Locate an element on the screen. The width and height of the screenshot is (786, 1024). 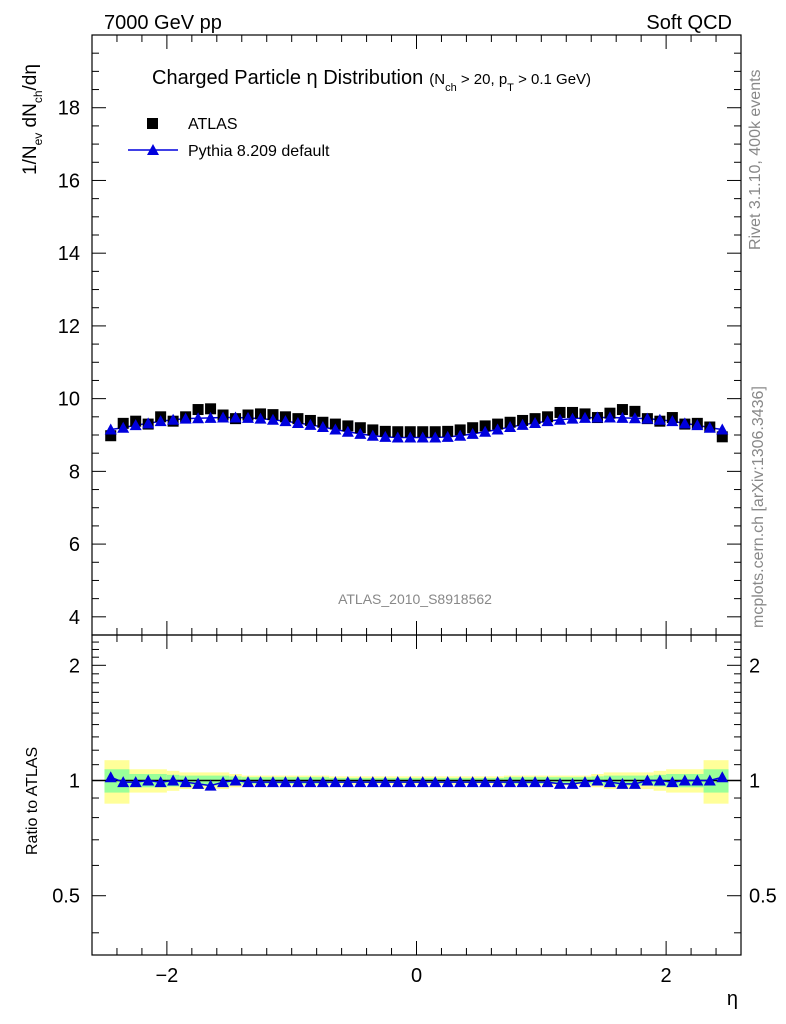
y-tick-label: 16 is located at coordinates (69, 181).